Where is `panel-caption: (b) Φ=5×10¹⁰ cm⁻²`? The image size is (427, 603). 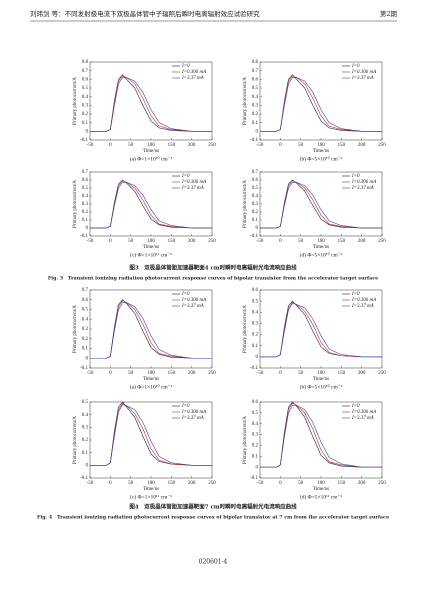
panel-caption: (b) Φ=5×10¹⁰ cm⁻² is located at coordinates (321, 386).